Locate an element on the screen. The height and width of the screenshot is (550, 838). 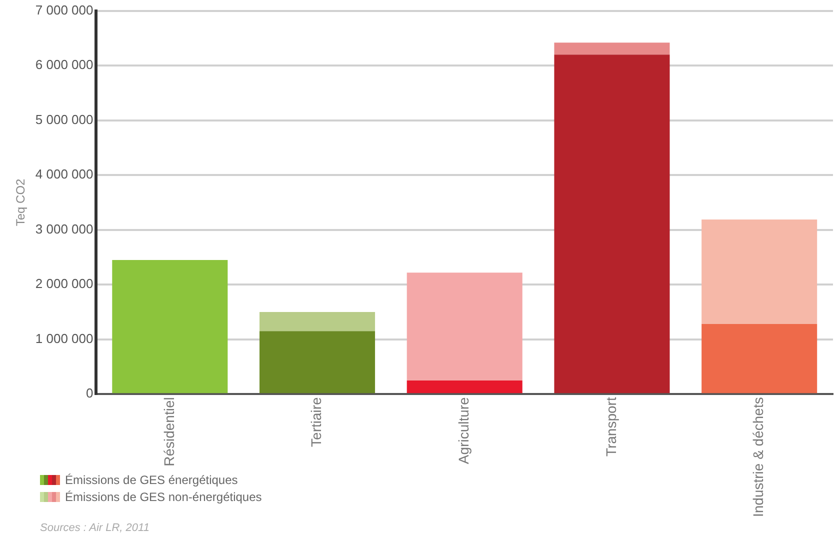
y-tick-label: 0 is located at coordinates (90, 393).